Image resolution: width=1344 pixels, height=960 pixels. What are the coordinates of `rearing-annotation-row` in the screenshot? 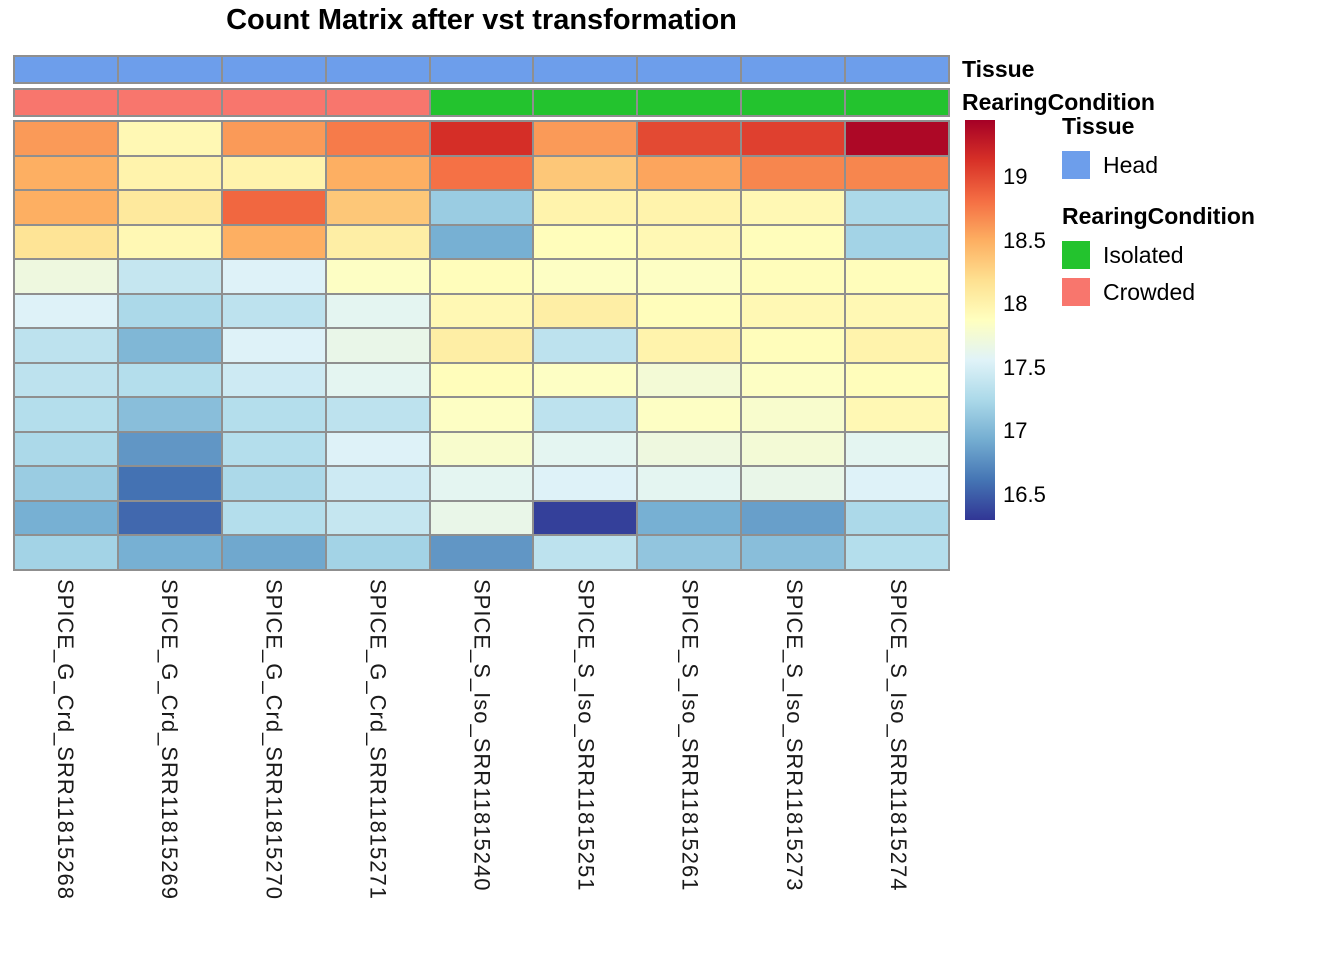 It's located at (481, 102).